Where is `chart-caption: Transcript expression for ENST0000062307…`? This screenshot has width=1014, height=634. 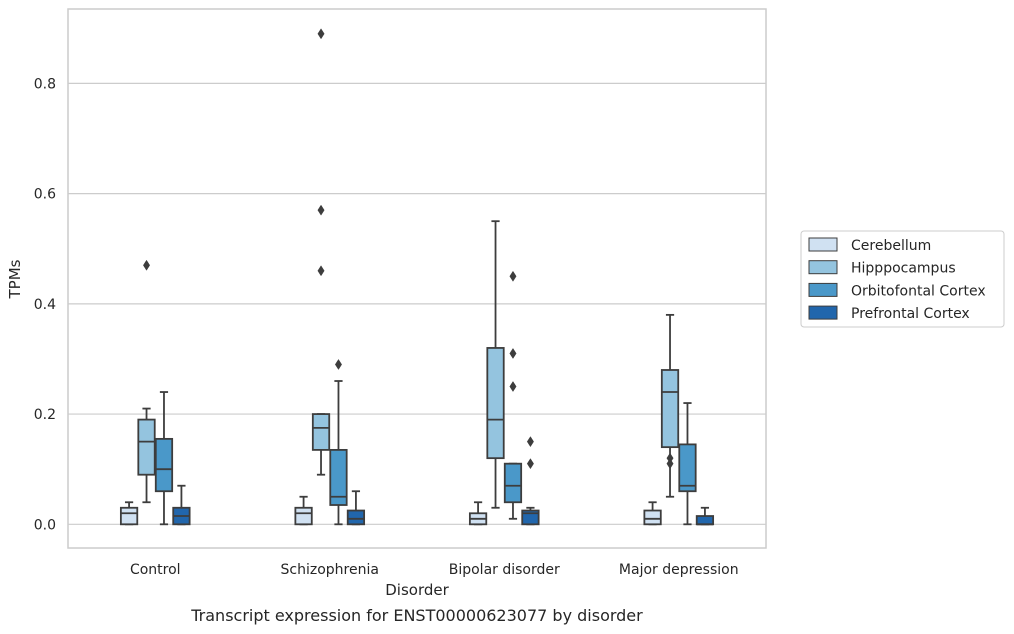 chart-caption: Transcript expression for ENST0000062307… is located at coordinates (417, 615).